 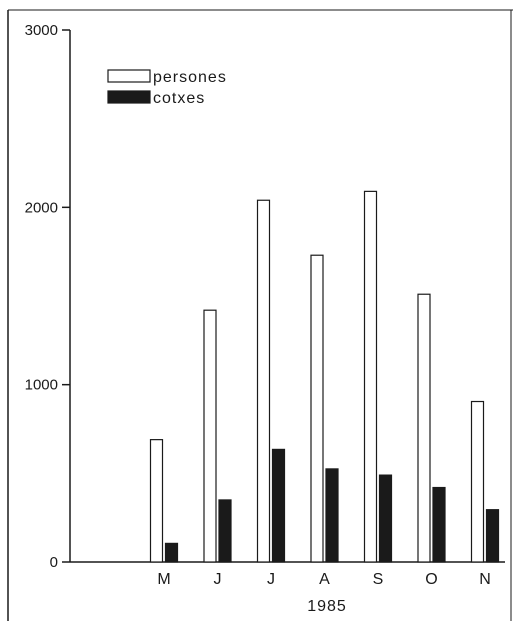 I want to click on x-category-label: O, so click(x=431, y=579).